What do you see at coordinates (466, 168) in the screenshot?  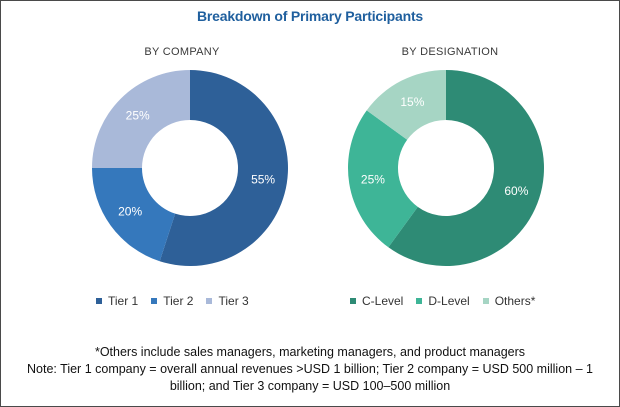 I see `slice-c-level` at bounding box center [466, 168].